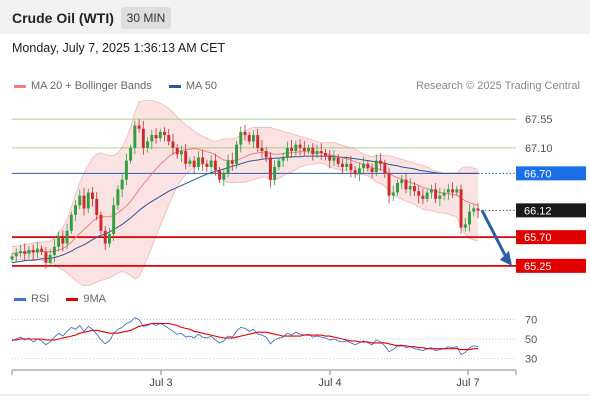 Image resolution: width=590 pixels, height=400 pixels. What do you see at coordinates (295, 17) in the screenshot?
I see `chart-header: Crude Oil (WTI) 30 MIN` at bounding box center [295, 17].